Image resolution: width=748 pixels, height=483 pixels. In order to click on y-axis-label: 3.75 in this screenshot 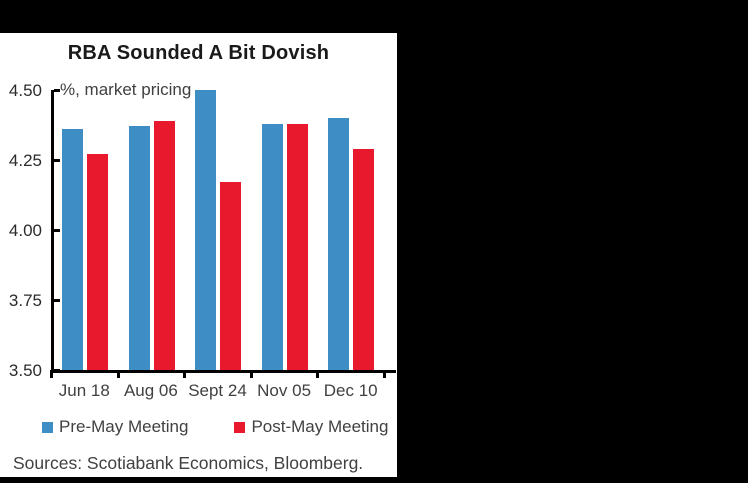, I will do `click(25, 300)`.